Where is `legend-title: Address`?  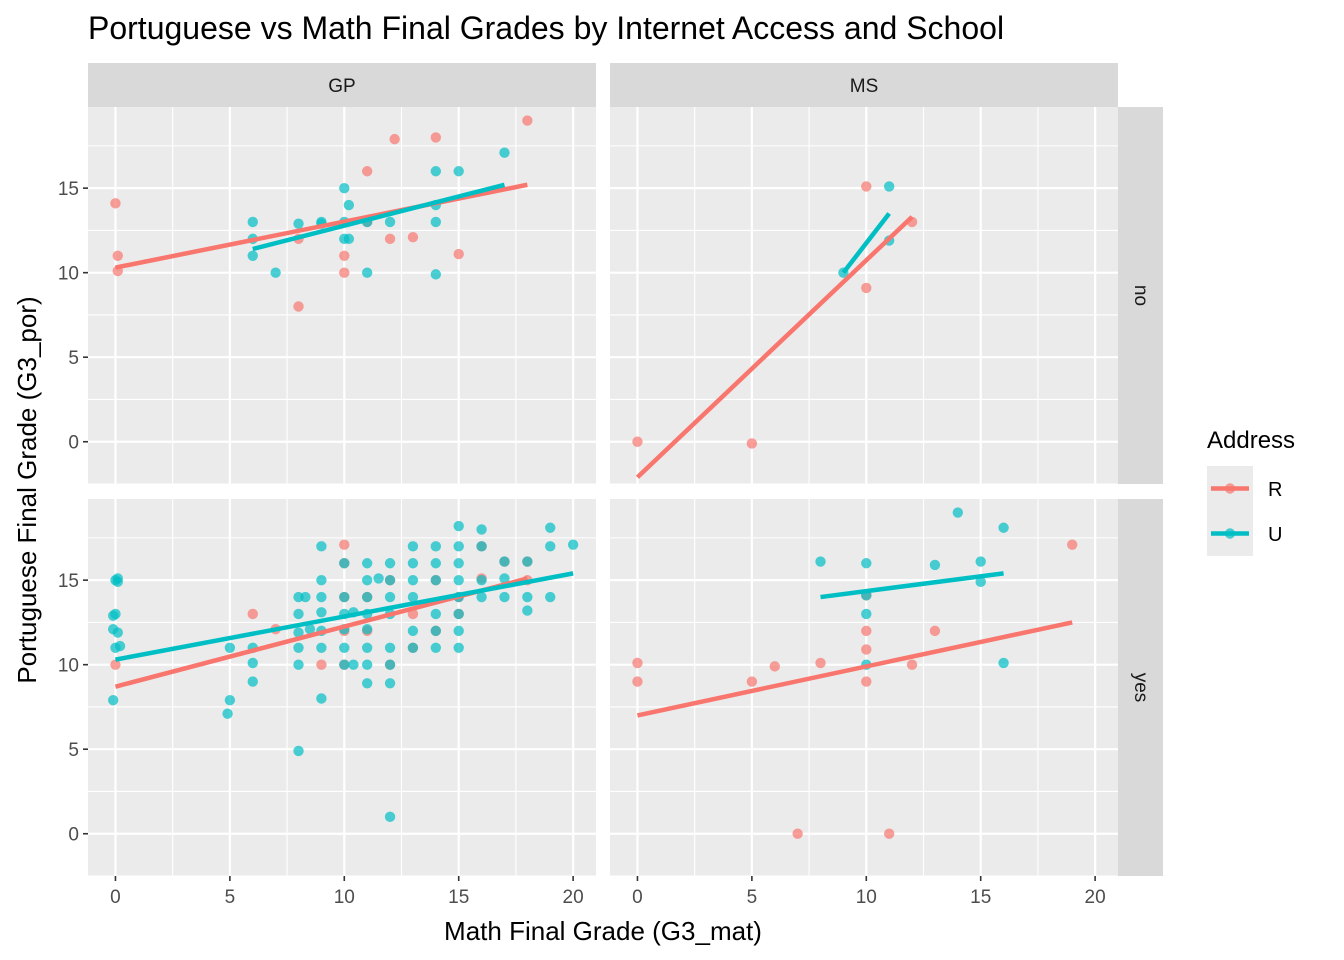 legend-title: Address is located at coordinates (1251, 440).